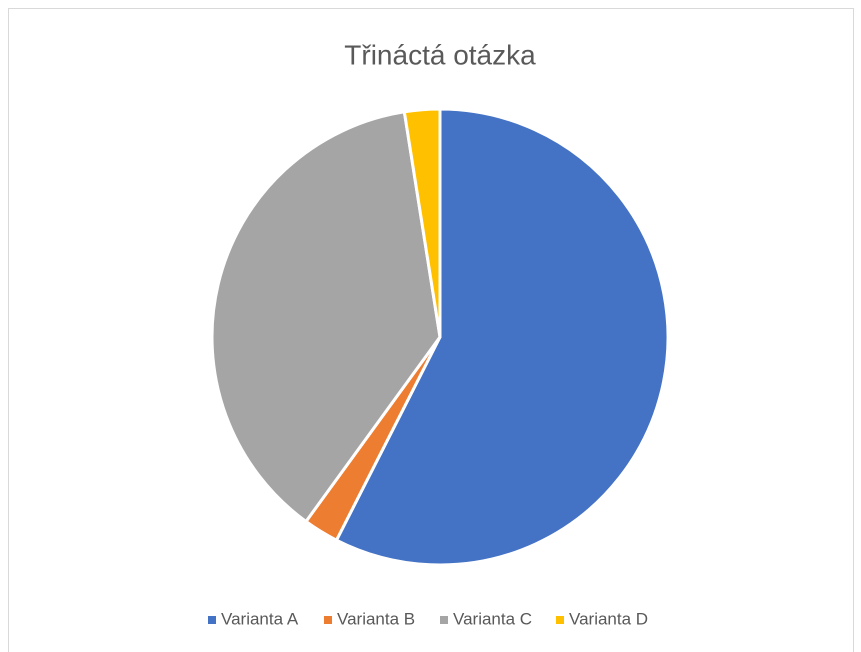 The image size is (861, 652). Describe the element at coordinates (440, 54) in the screenshot. I see `chart-title: Třináctá otázka` at that location.